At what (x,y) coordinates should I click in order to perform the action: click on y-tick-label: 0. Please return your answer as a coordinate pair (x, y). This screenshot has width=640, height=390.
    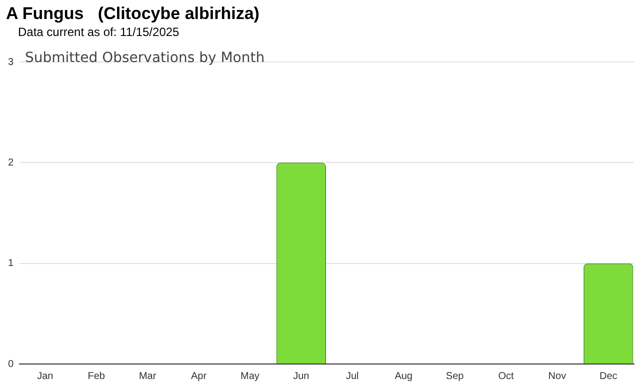
    Looking at the image, I should click on (11, 364).